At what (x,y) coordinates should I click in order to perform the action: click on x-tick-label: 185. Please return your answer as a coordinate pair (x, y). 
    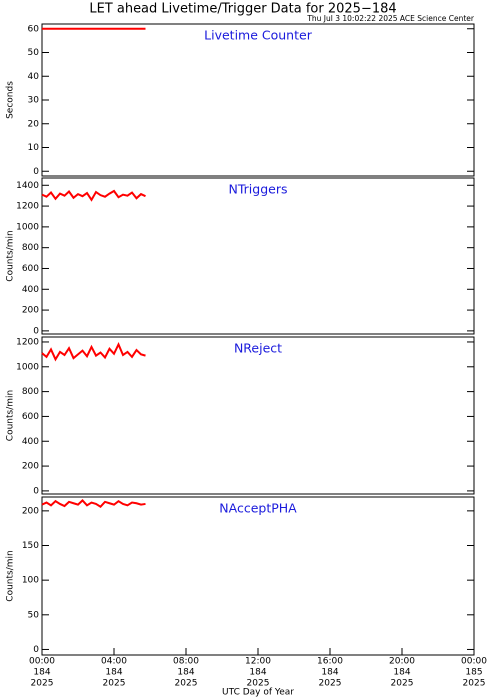
    Looking at the image, I should click on (473, 673).